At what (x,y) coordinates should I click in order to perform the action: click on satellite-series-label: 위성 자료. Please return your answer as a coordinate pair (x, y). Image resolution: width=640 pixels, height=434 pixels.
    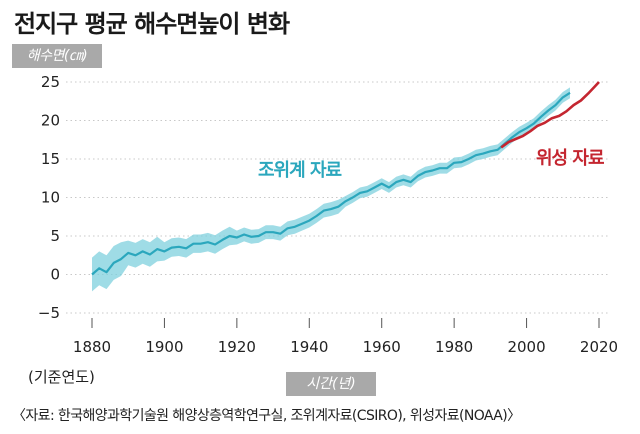
    Looking at the image, I should click on (570, 158).